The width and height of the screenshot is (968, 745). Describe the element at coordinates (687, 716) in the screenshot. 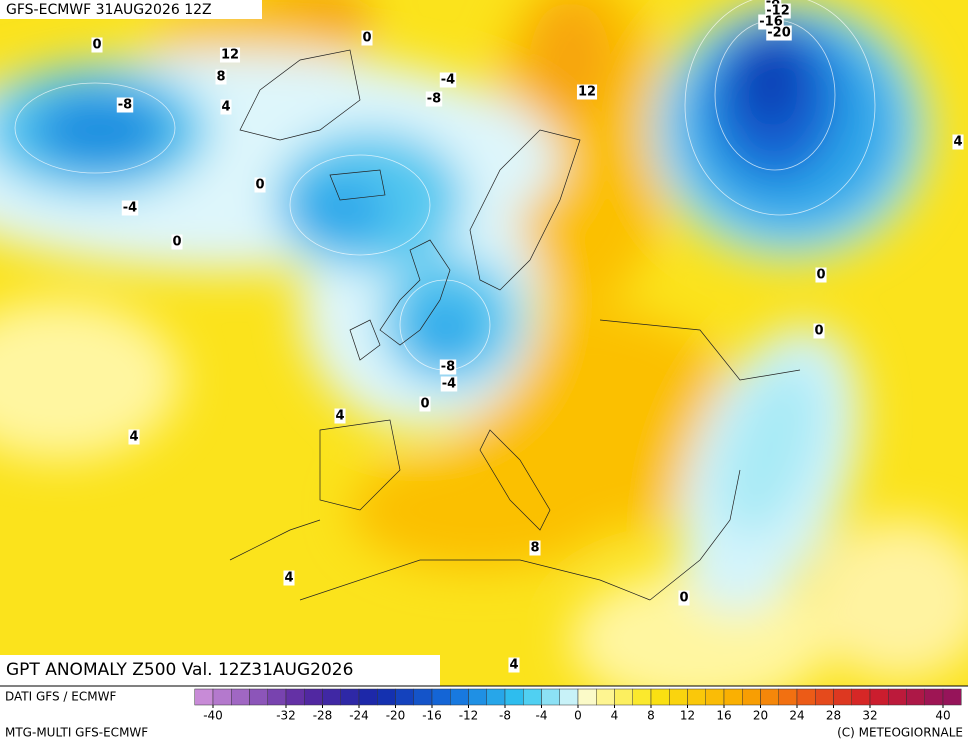

I see `scale-tick-label: 12` at that location.